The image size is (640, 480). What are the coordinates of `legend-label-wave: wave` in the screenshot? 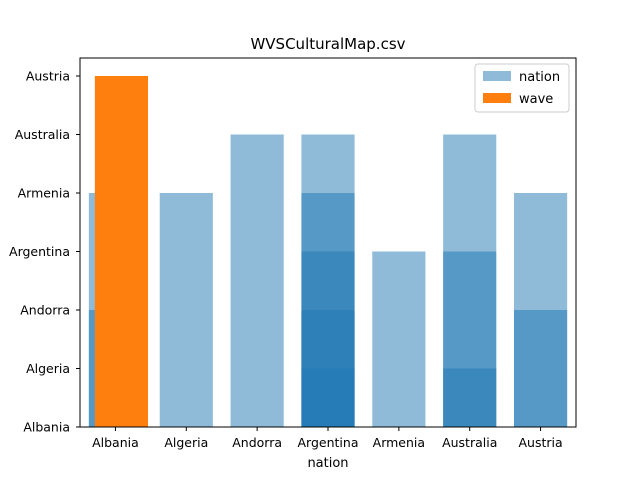 It's located at (536, 99).